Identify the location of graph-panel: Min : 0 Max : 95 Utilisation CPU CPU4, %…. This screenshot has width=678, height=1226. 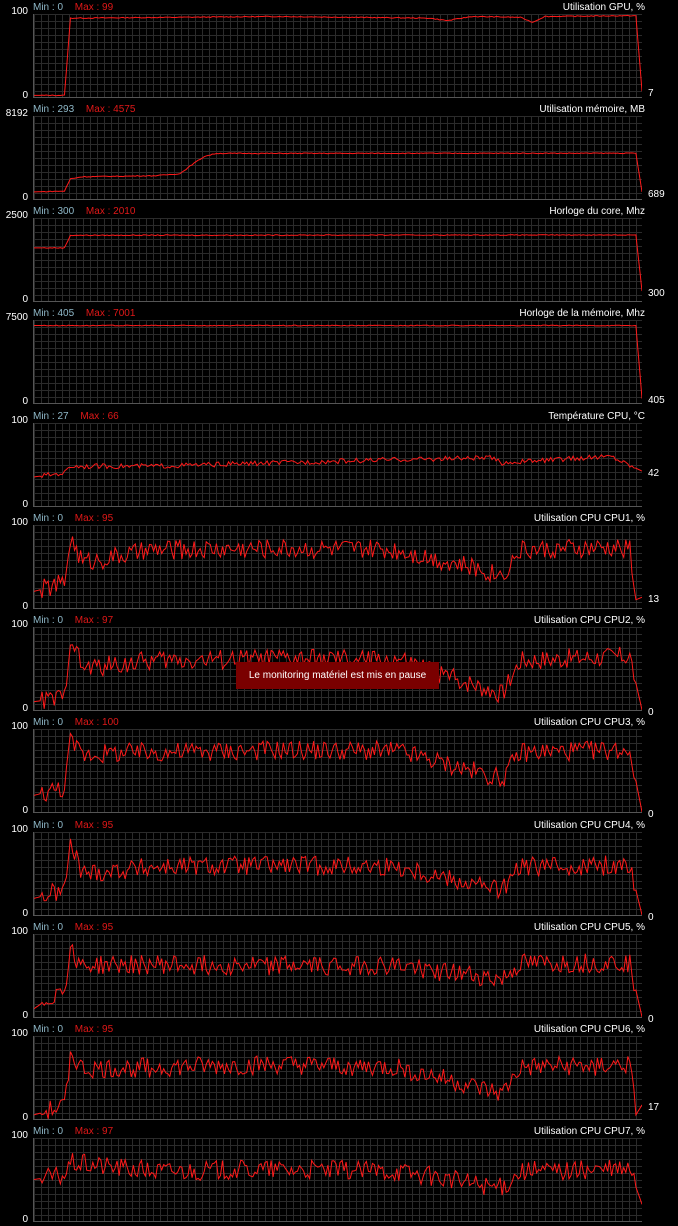
(339, 870).